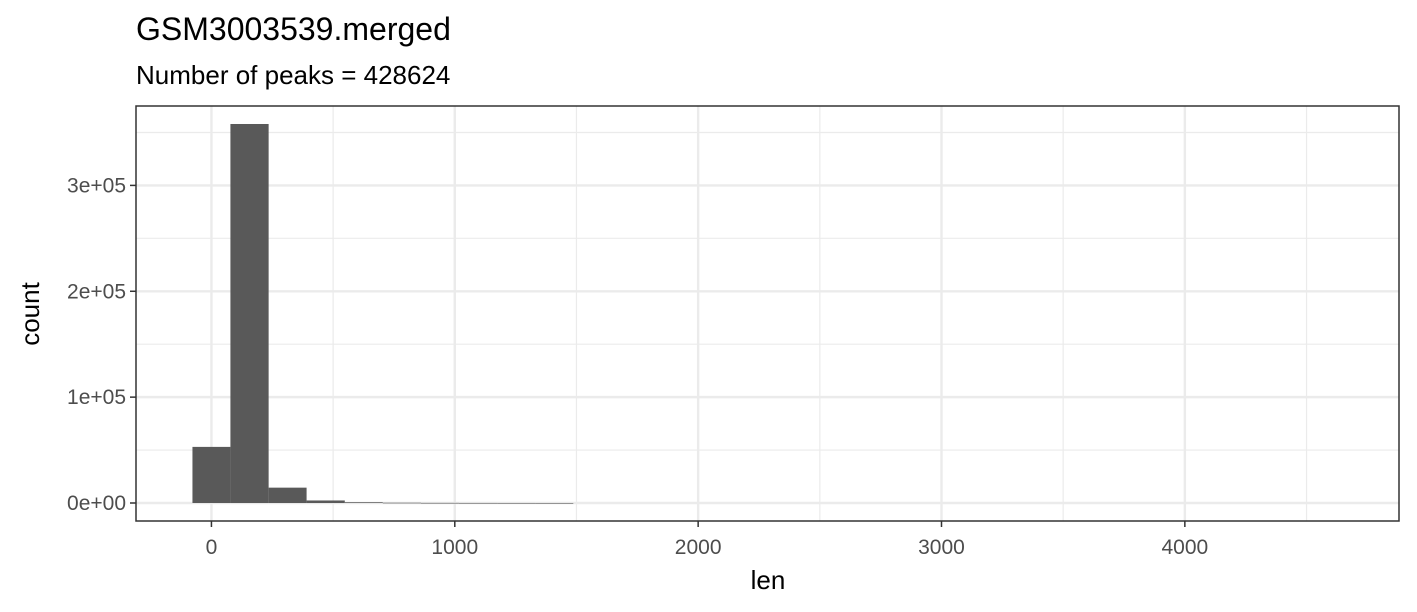 The width and height of the screenshot is (1417, 612). I want to click on x-axis-title: len, so click(768, 580).